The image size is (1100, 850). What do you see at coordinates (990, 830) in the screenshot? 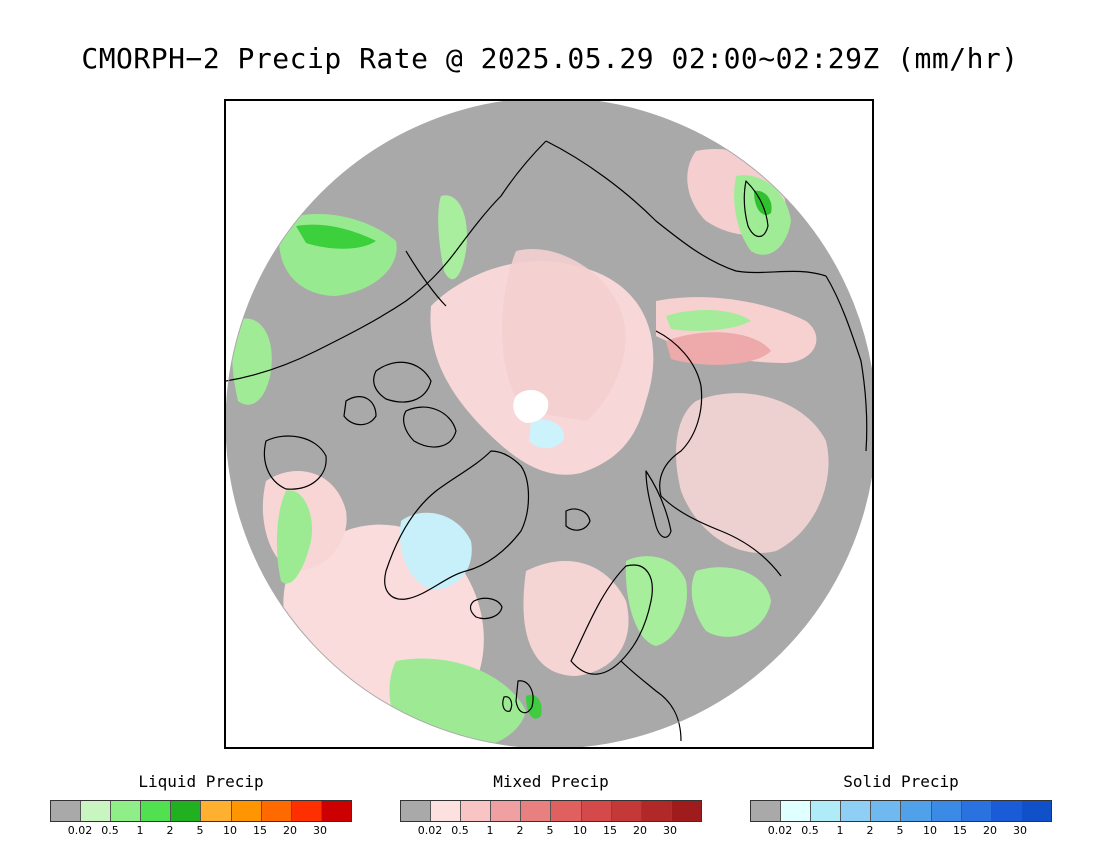
I see `legend-solid-tick-label: 20` at bounding box center [990, 830].